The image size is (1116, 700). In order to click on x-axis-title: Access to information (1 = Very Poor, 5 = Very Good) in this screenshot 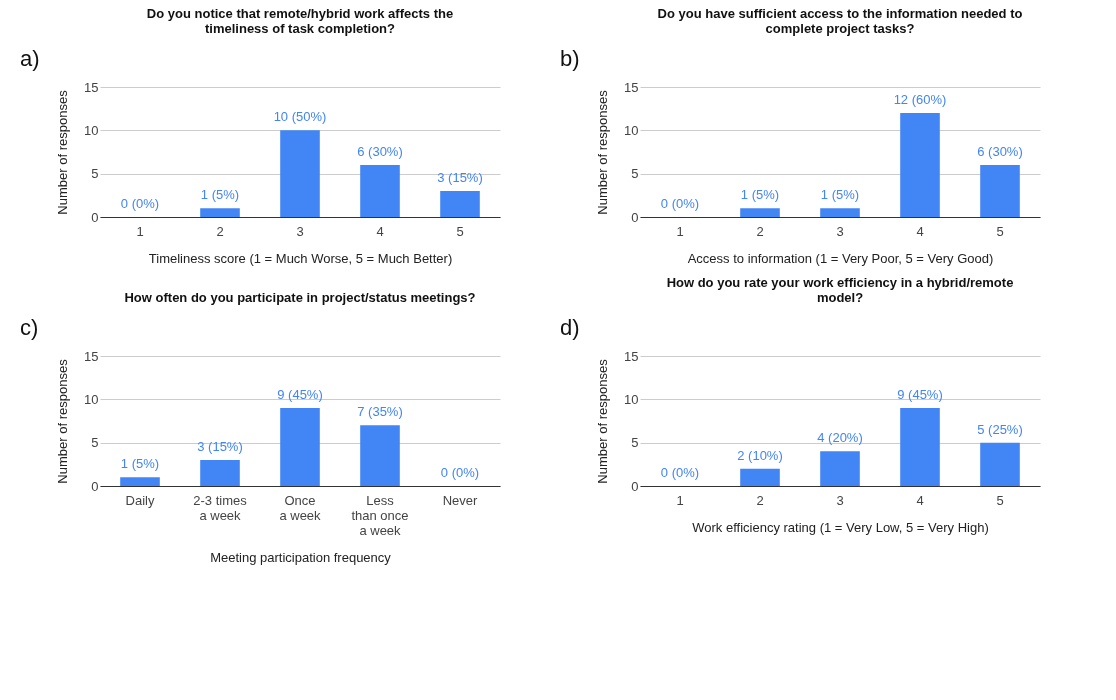, I will do `click(840, 258)`.